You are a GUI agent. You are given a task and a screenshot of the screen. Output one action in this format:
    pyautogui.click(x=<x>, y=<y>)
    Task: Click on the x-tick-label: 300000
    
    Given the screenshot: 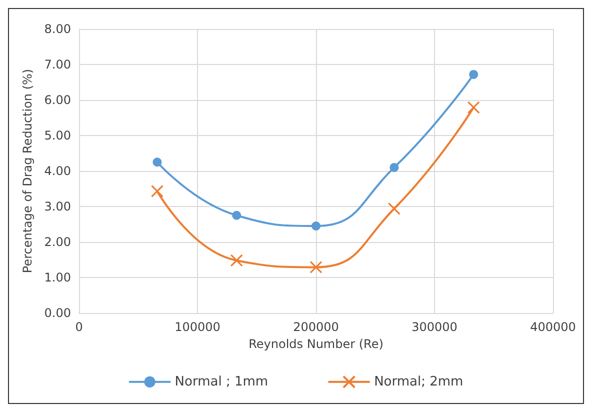 What is the action you would take?
    pyautogui.click(x=435, y=327)
    